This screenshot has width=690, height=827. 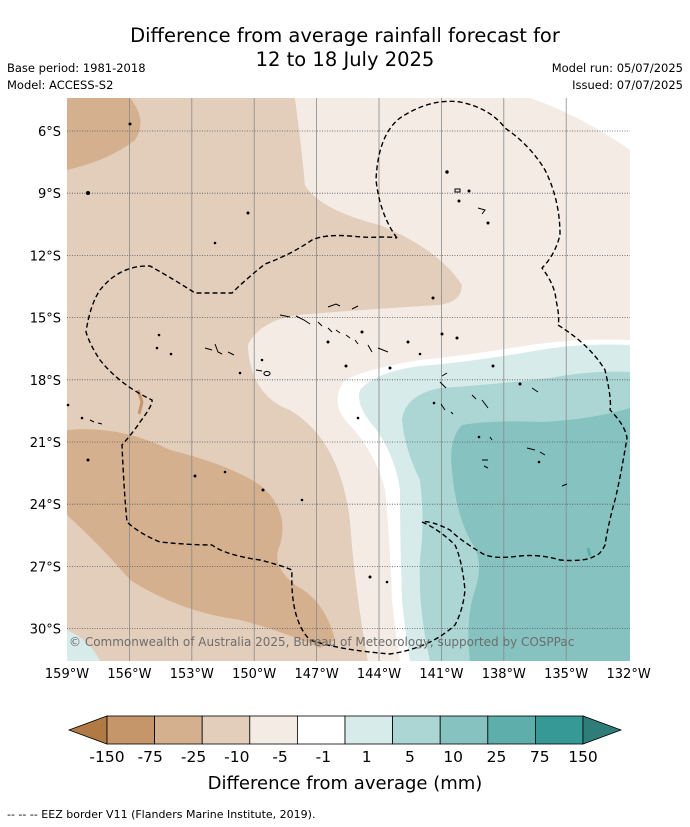 I want to click on colorbar: -150 -75 -25 -10 -5 -1 1 5 10 25 75 150, so click(x=345, y=740).